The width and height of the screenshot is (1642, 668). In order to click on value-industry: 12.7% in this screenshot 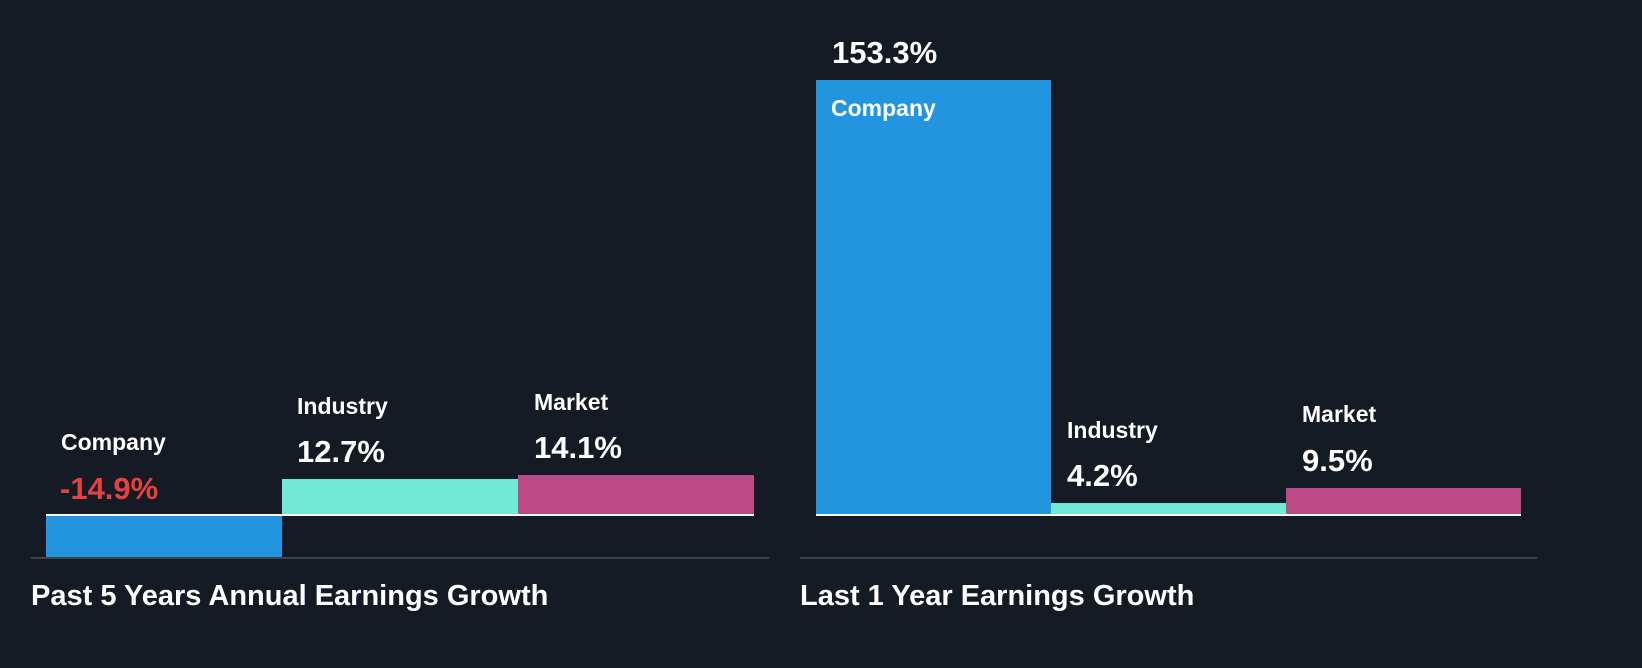, I will do `click(341, 451)`.